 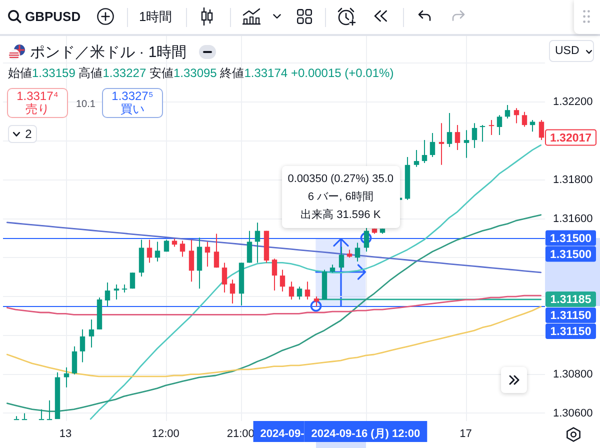 What do you see at coordinates (166, 434) in the screenshot?
I see `x-tick-label: 12:00` at bounding box center [166, 434].